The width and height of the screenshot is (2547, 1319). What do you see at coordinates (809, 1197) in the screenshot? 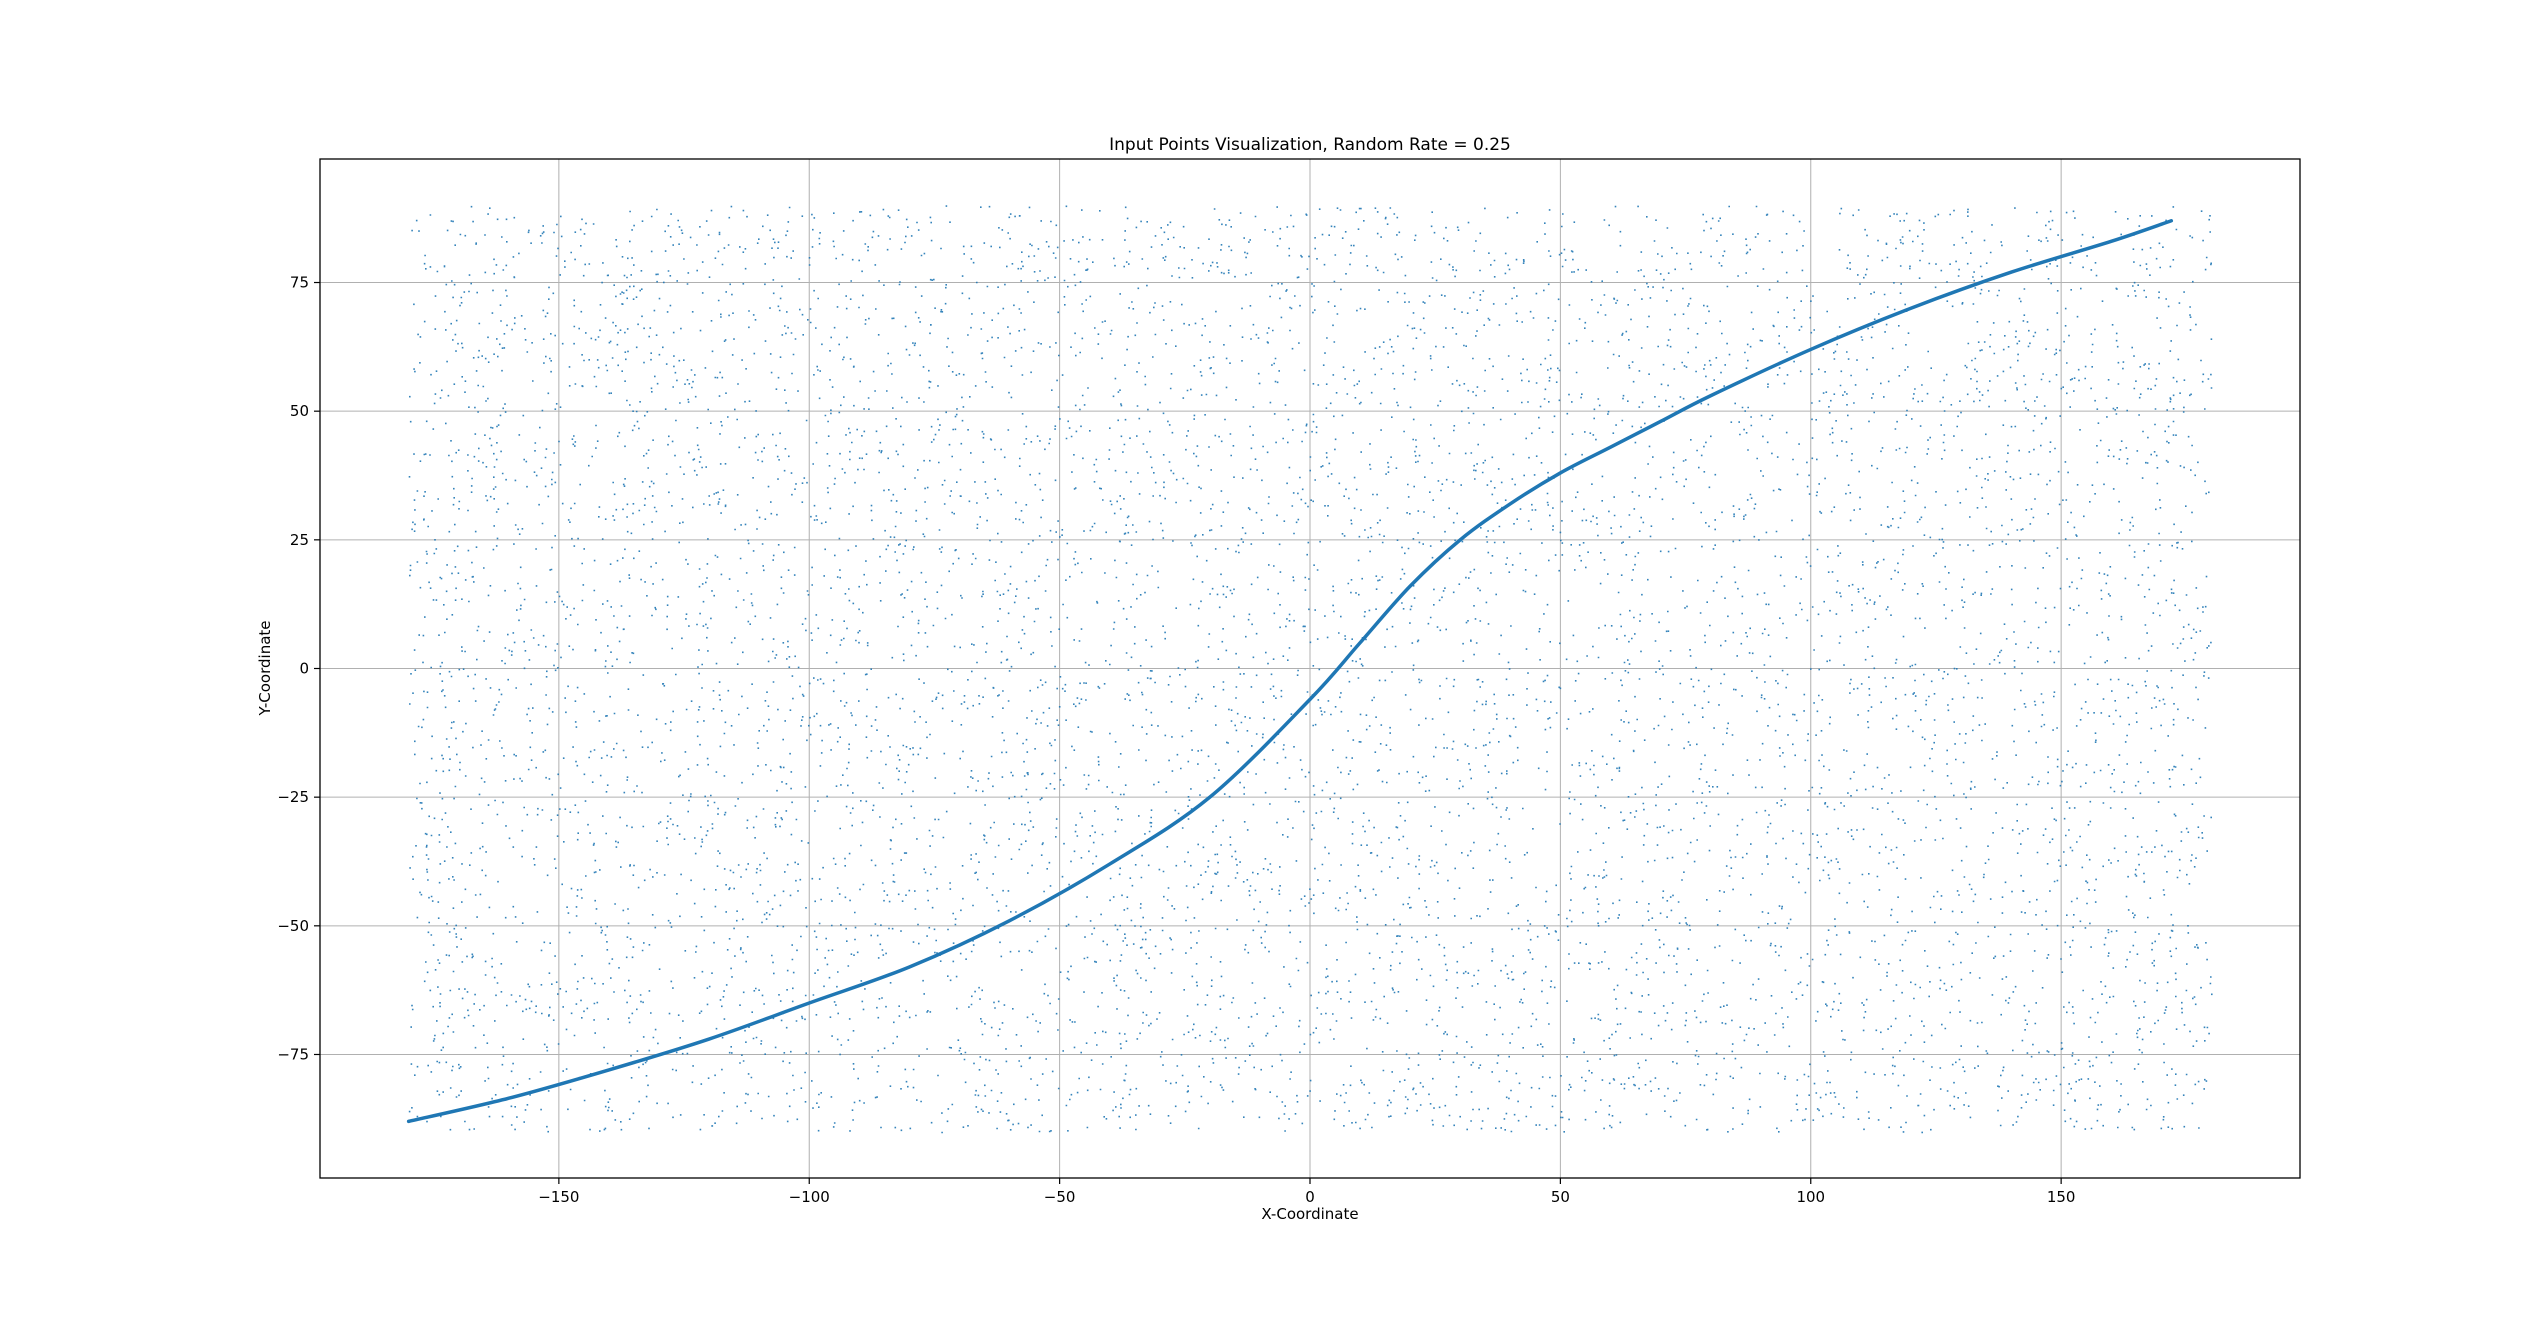
I see `x-tick-label: −100` at bounding box center [809, 1197].